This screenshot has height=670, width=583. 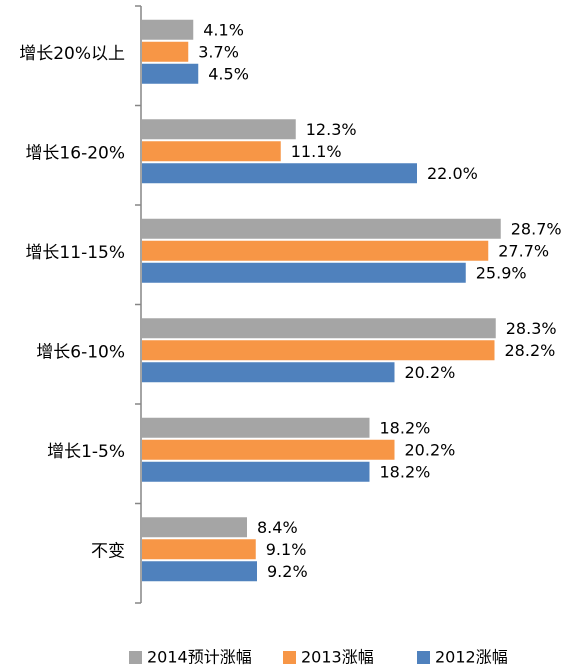 What do you see at coordinates (228, 73) in the screenshot?
I see `data-label: 4.5%` at bounding box center [228, 73].